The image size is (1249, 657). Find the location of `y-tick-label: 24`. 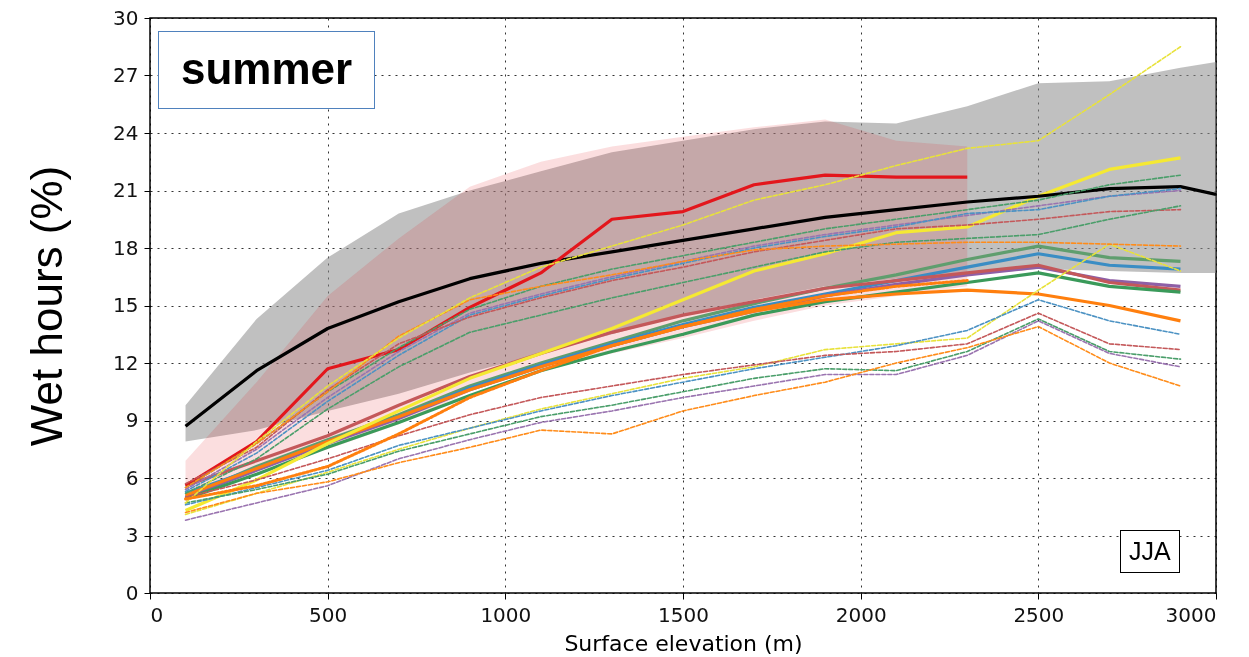

y-tick-label: 24 is located at coordinates (126, 132).